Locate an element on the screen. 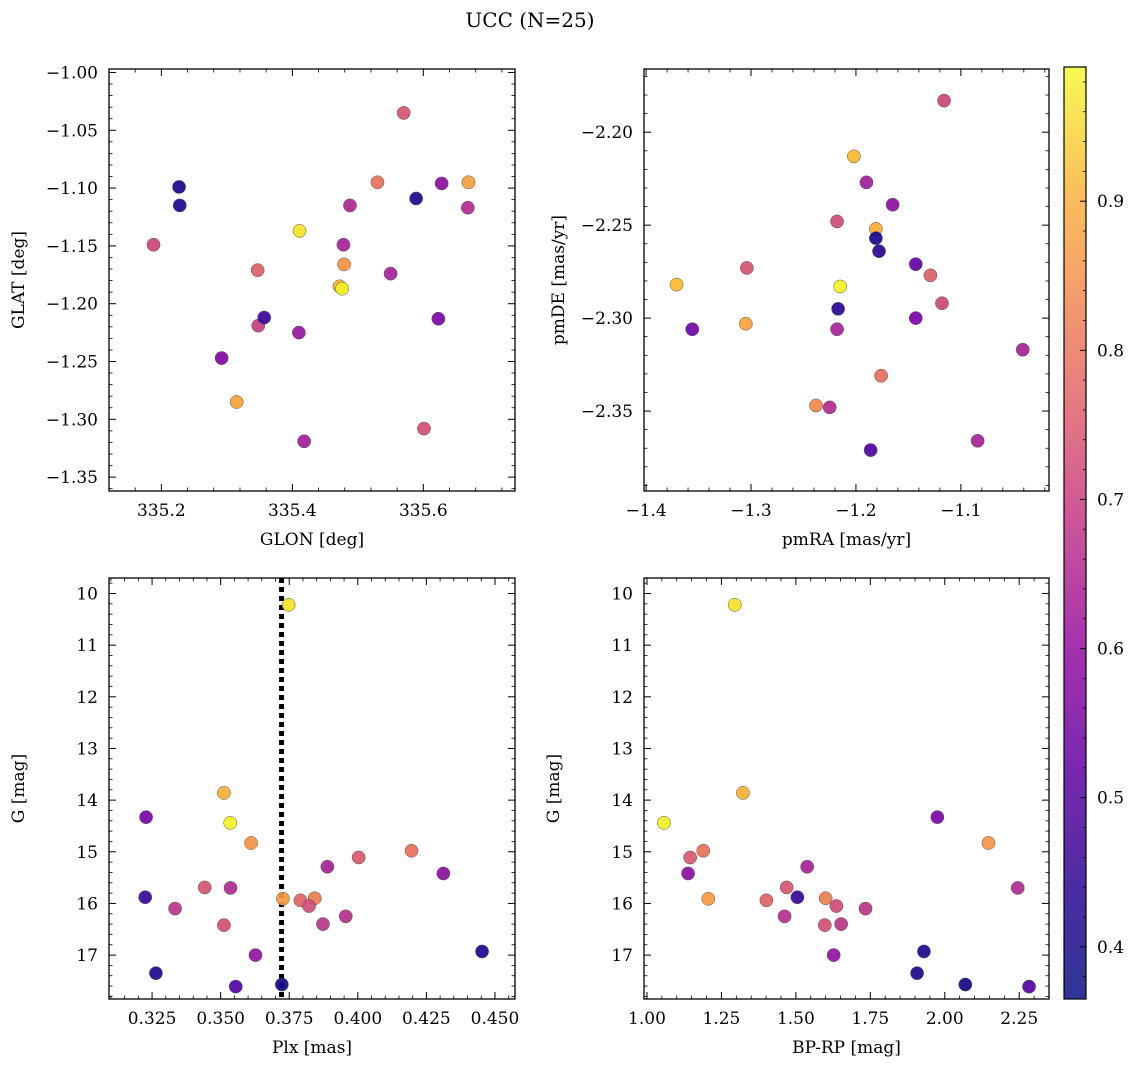 The height and width of the screenshot is (1067, 1136). x-tick-label: −1.2 is located at coordinates (855, 511).